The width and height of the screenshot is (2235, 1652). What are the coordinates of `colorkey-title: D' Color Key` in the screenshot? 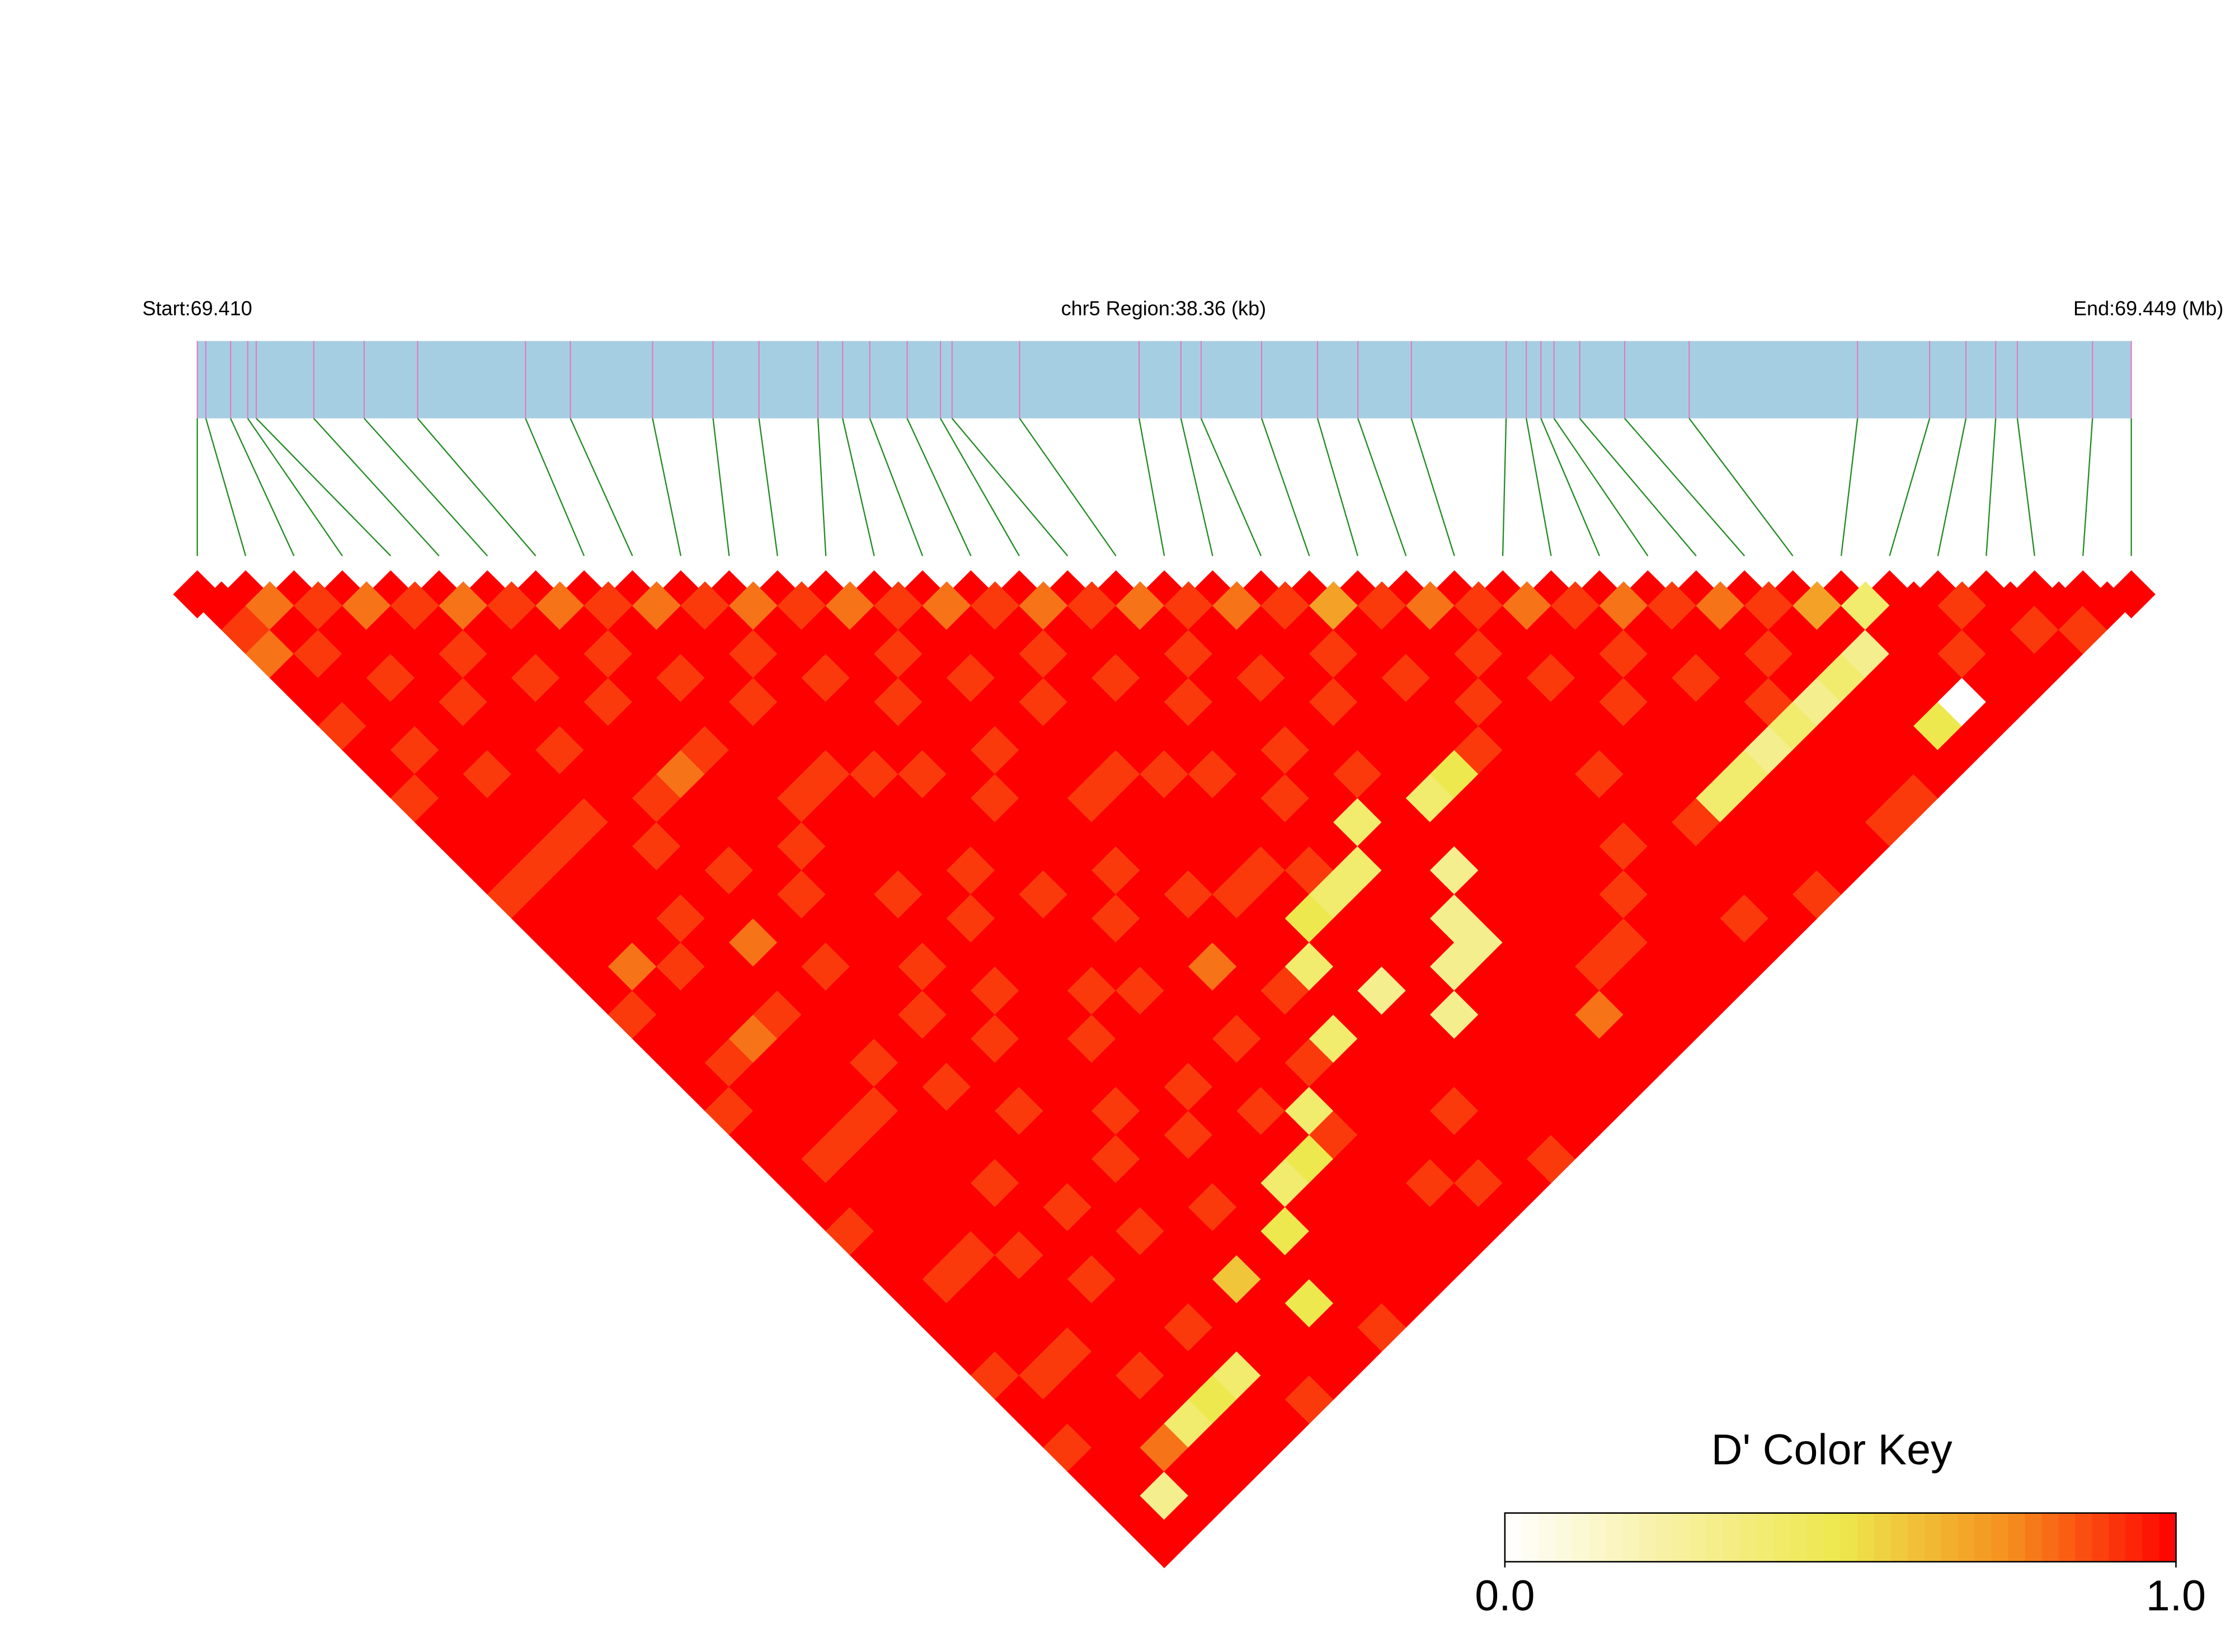 It's located at (1831, 1450).